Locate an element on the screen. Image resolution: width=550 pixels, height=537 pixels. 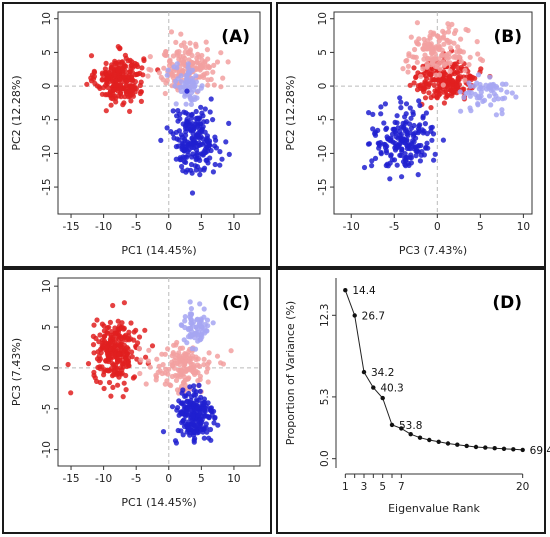
y-tick-label: -5 is located at coordinates (47, 119).